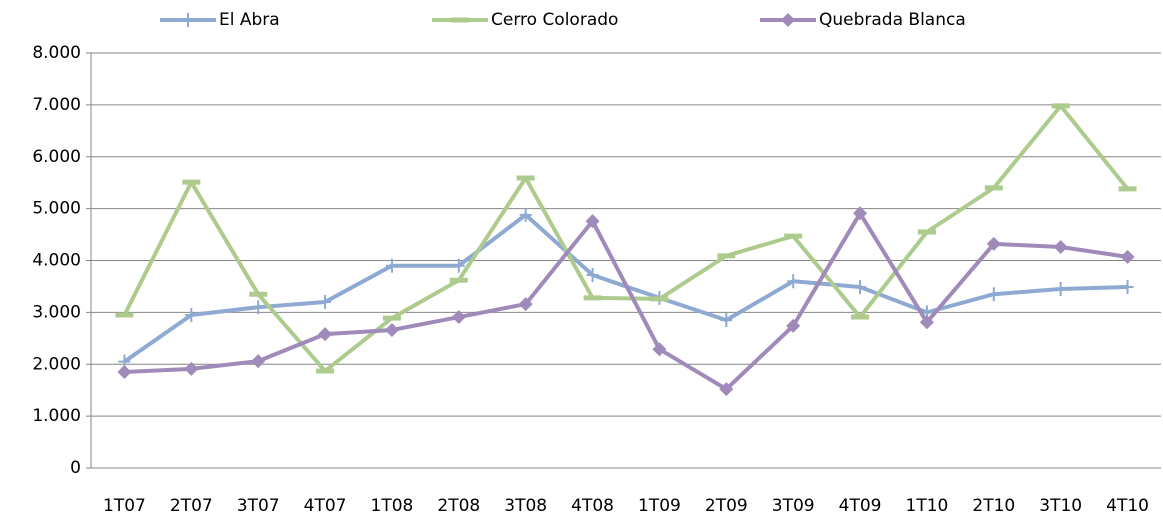 The height and width of the screenshot is (518, 1163). I want to click on y-tick-label: 5.000, so click(56, 209).